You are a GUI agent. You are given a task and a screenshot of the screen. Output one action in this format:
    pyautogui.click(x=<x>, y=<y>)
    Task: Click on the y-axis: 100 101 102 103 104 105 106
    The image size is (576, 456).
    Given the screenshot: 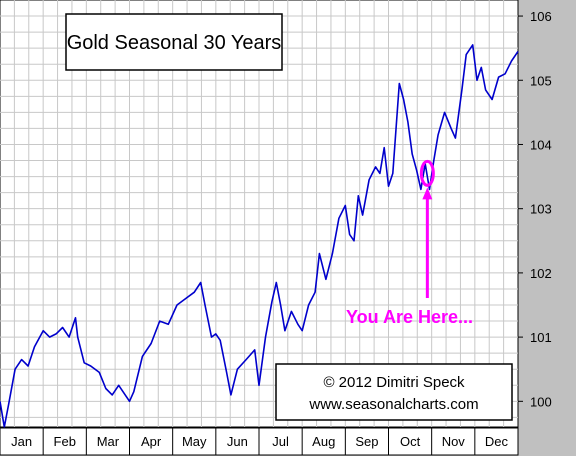 What is the action you would take?
    pyautogui.click(x=535, y=209)
    